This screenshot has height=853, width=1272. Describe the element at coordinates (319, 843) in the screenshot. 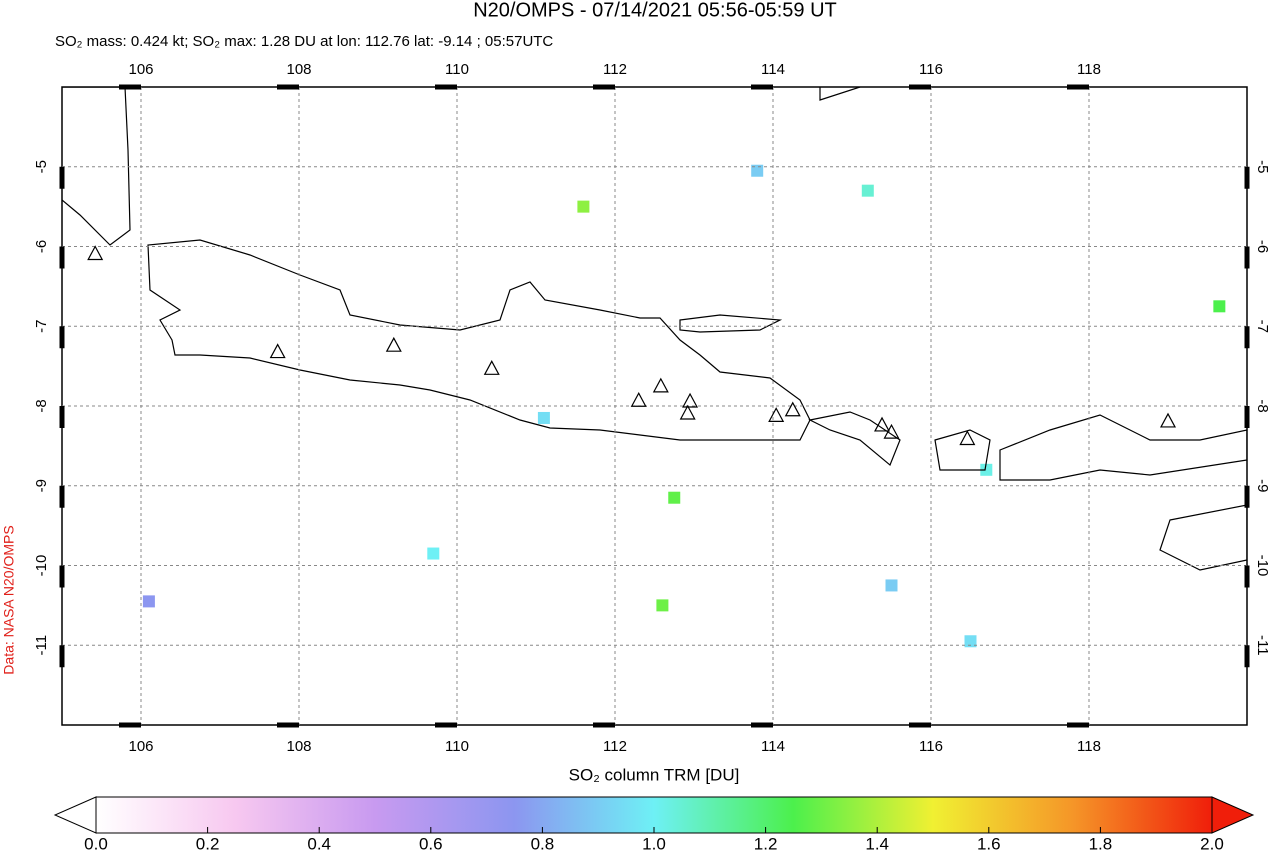

I see `colorbar-tick-label: 0.4` at that location.